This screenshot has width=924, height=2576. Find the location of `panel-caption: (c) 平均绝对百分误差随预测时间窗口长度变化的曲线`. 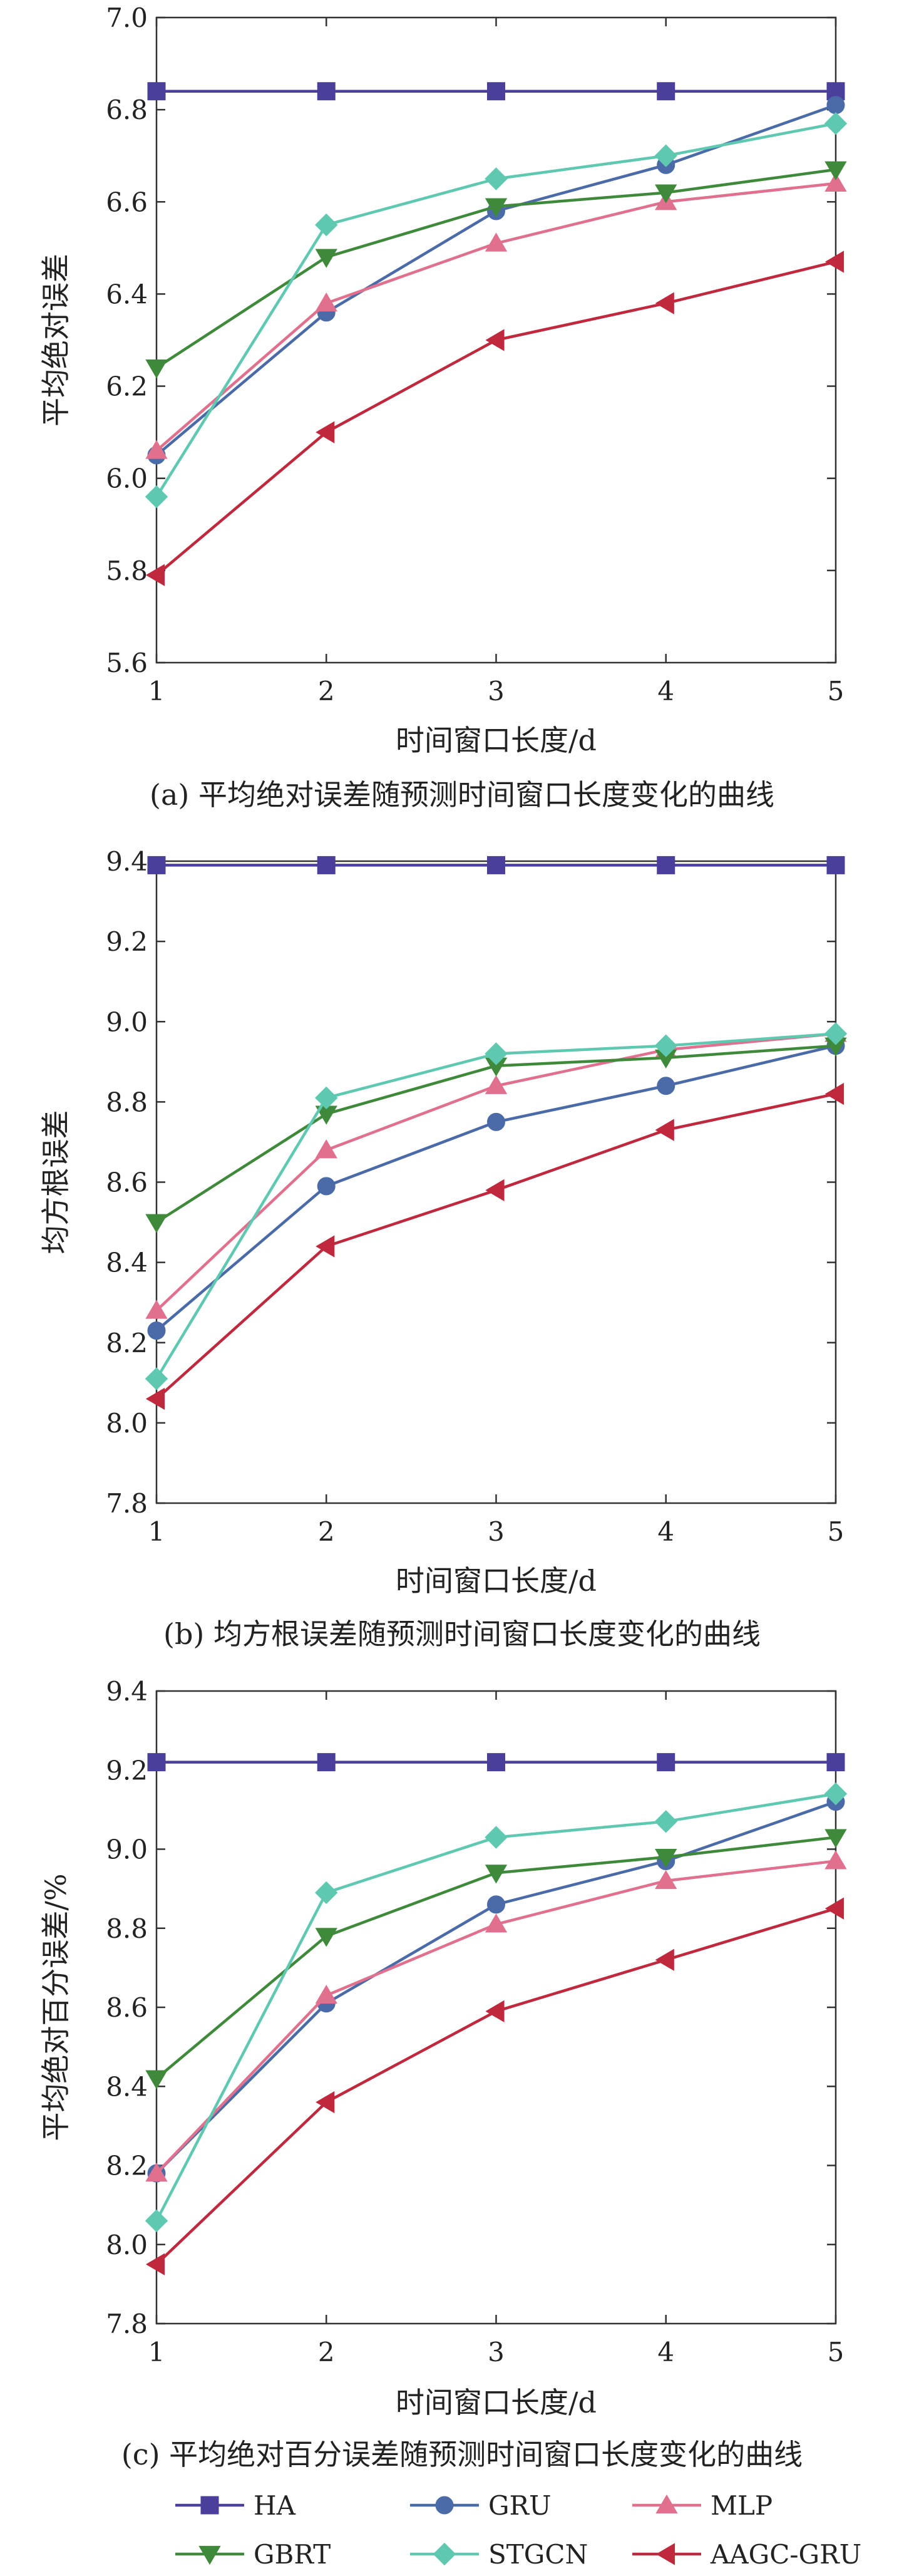

panel-caption: (c) 平均绝对百分误差随预测时间窗口长度变化的曲线 is located at coordinates (462, 2454).